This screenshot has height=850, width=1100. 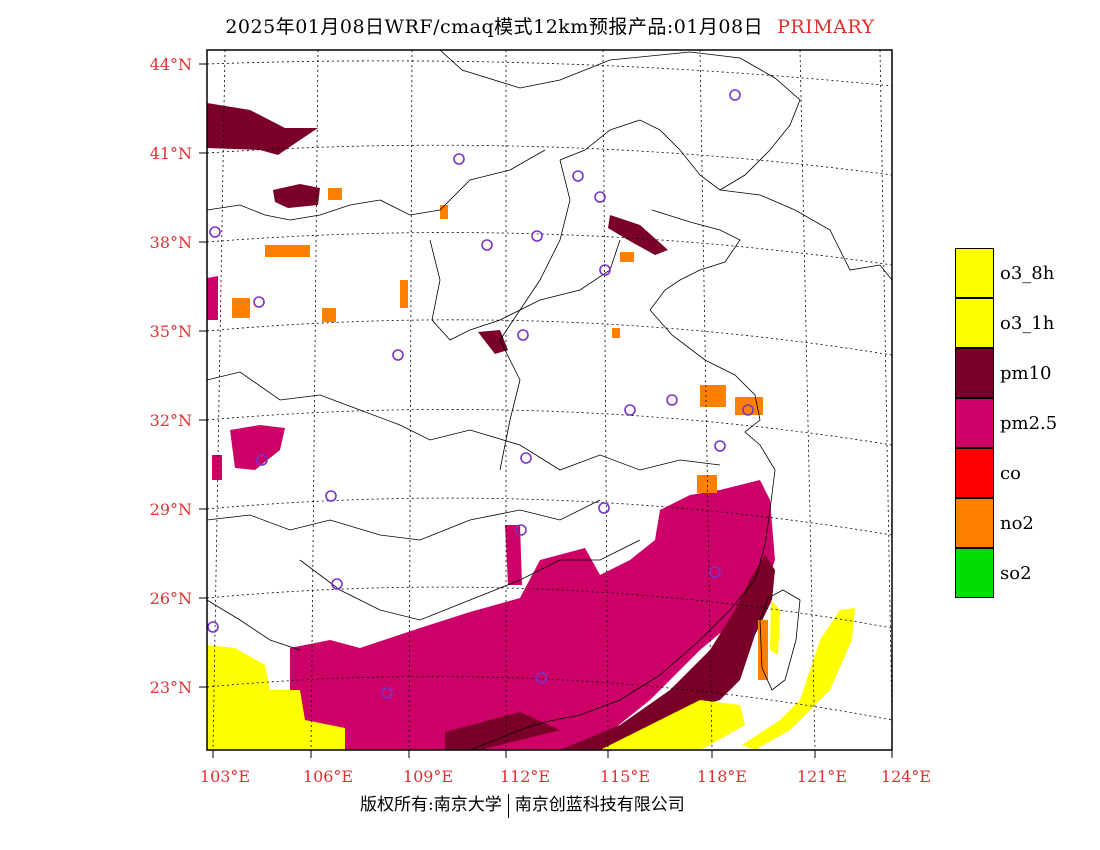 What do you see at coordinates (171, 509) in the screenshot?
I see `lat-tick-label: 29°N` at bounding box center [171, 509].